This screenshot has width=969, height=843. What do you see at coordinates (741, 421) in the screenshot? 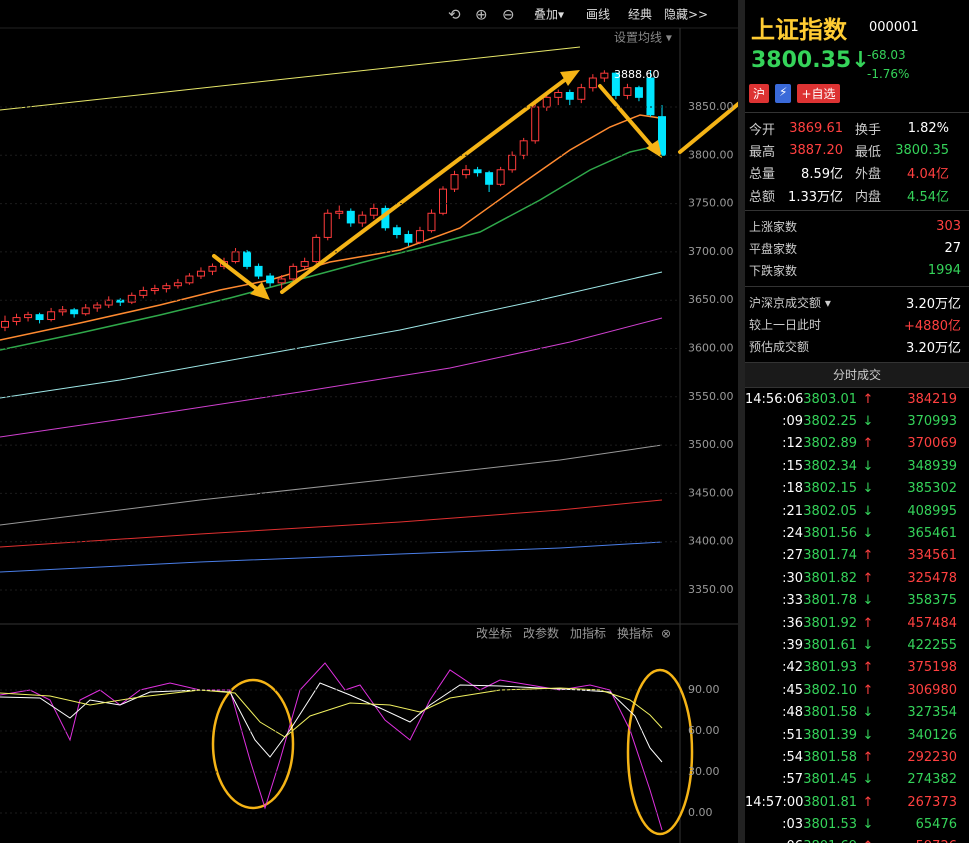
I see `splitter` at bounding box center [741, 421].